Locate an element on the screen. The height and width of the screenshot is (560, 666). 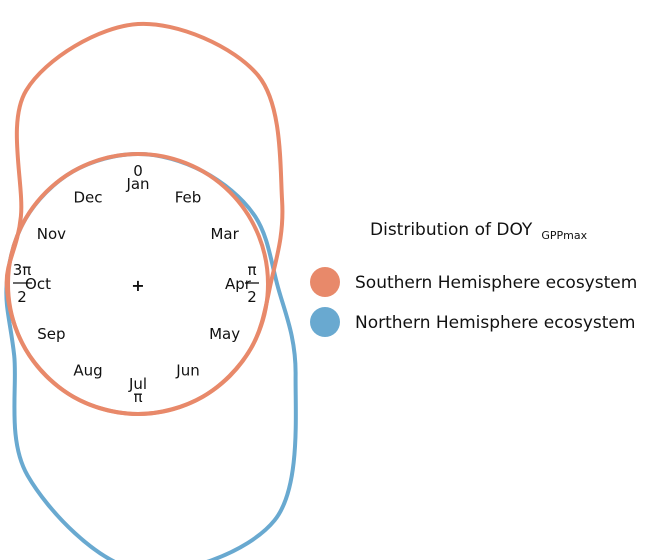
month-label-feb: Feb is located at coordinates (188, 197).